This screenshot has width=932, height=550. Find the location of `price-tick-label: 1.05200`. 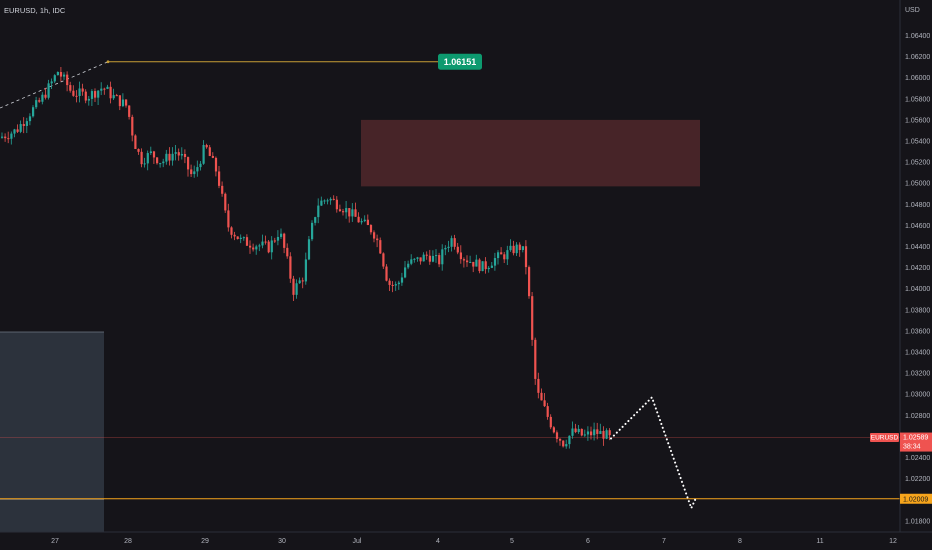

price-tick-label: 1.05200 is located at coordinates (917, 163).